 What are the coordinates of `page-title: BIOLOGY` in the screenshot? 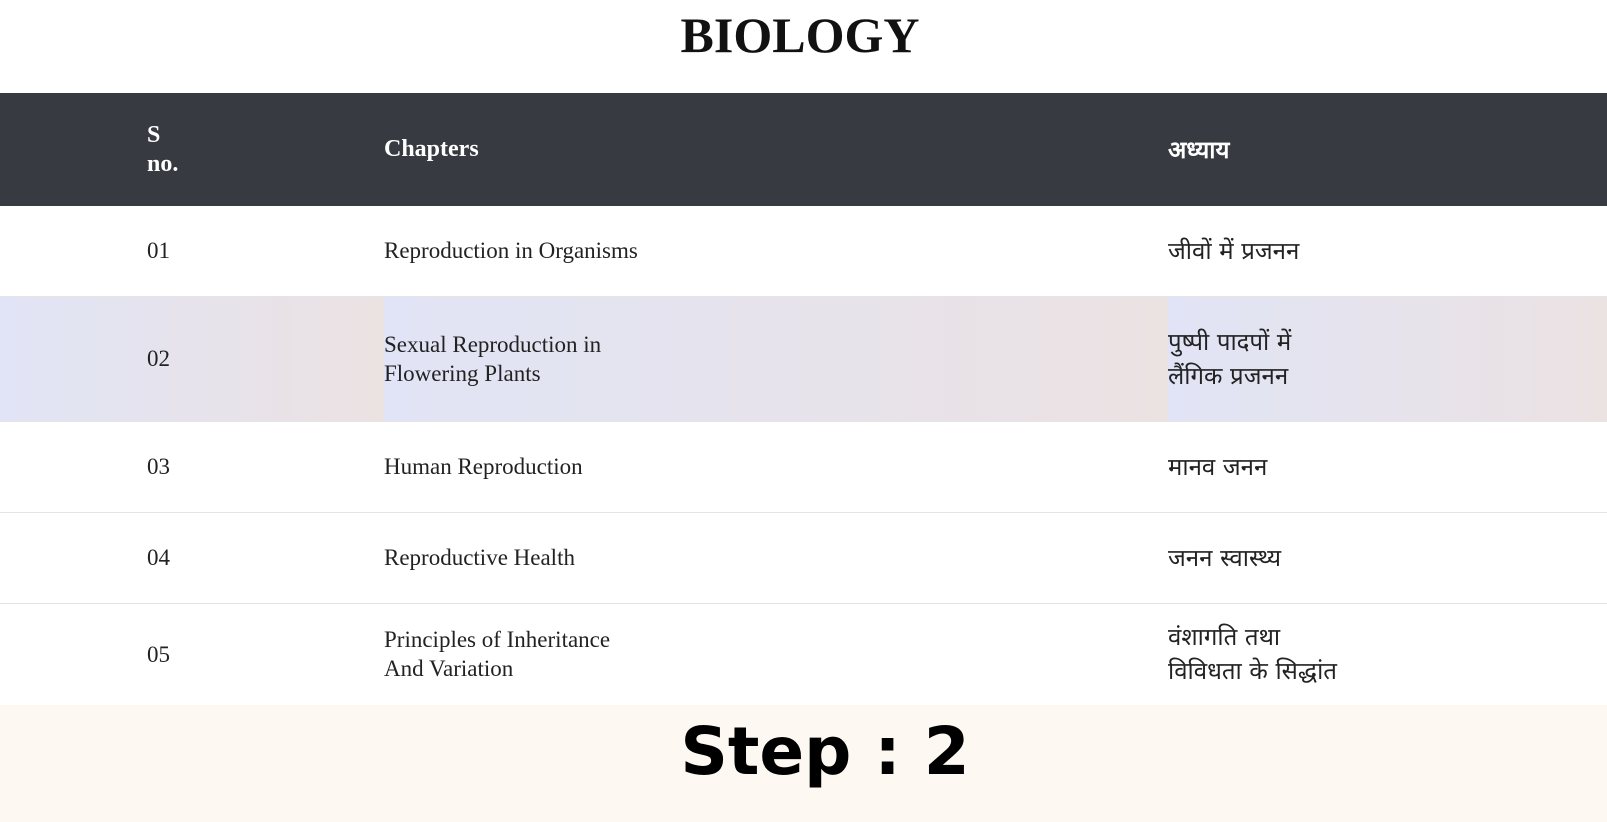 It's located at (800, 35).